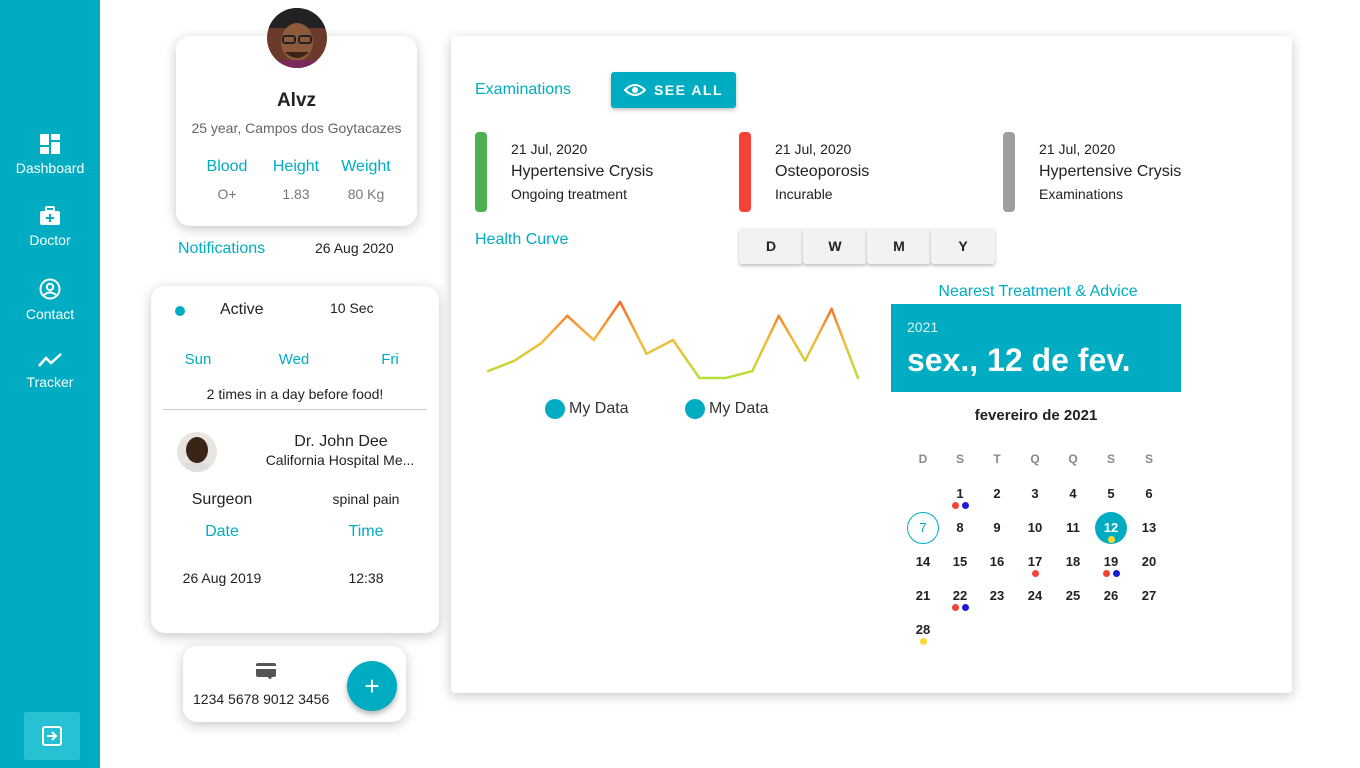 Image resolution: width=1360 pixels, height=768 pixels. What do you see at coordinates (1036, 415) in the screenshot?
I see `calendar-month-title: fevereiro de 2021` at bounding box center [1036, 415].